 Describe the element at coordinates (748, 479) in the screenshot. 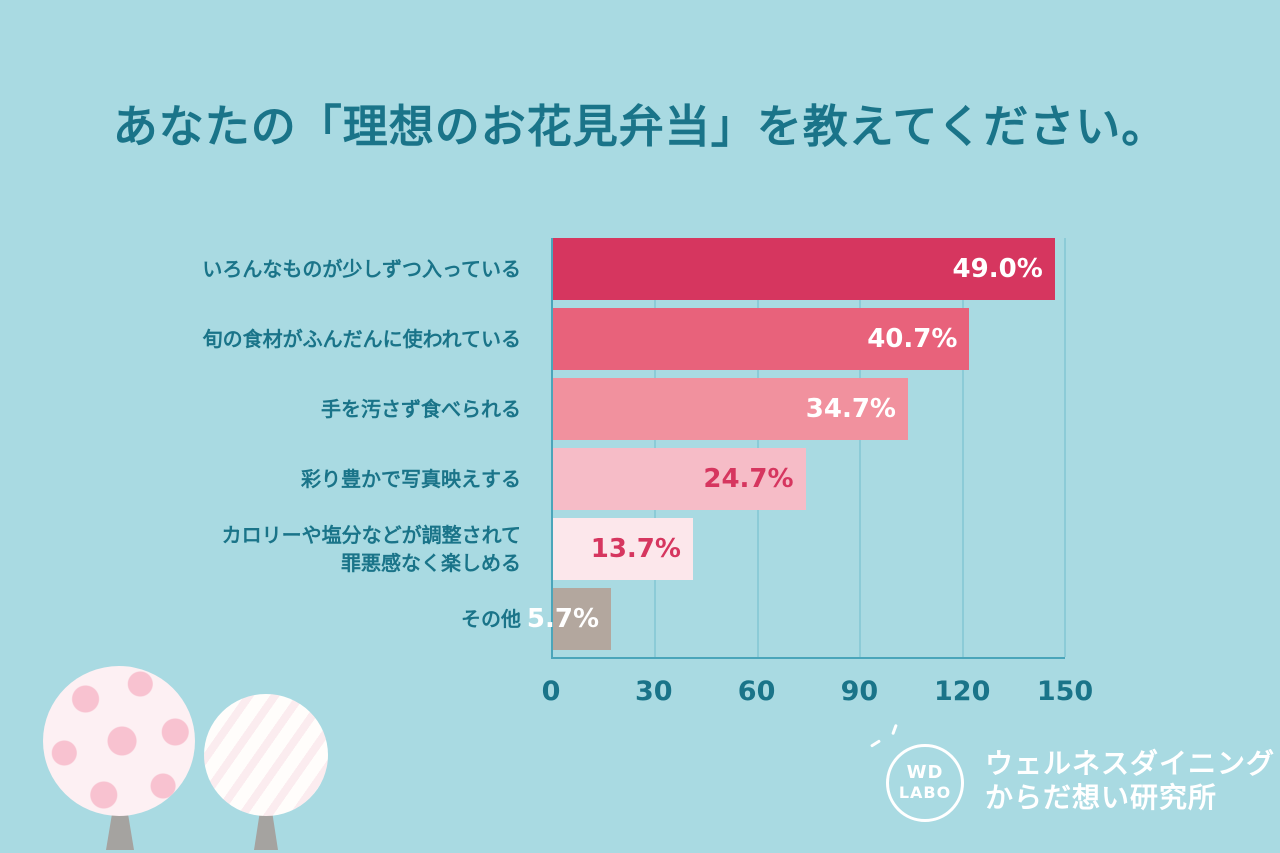

I see `bar-value-label: 24.7%` at that location.